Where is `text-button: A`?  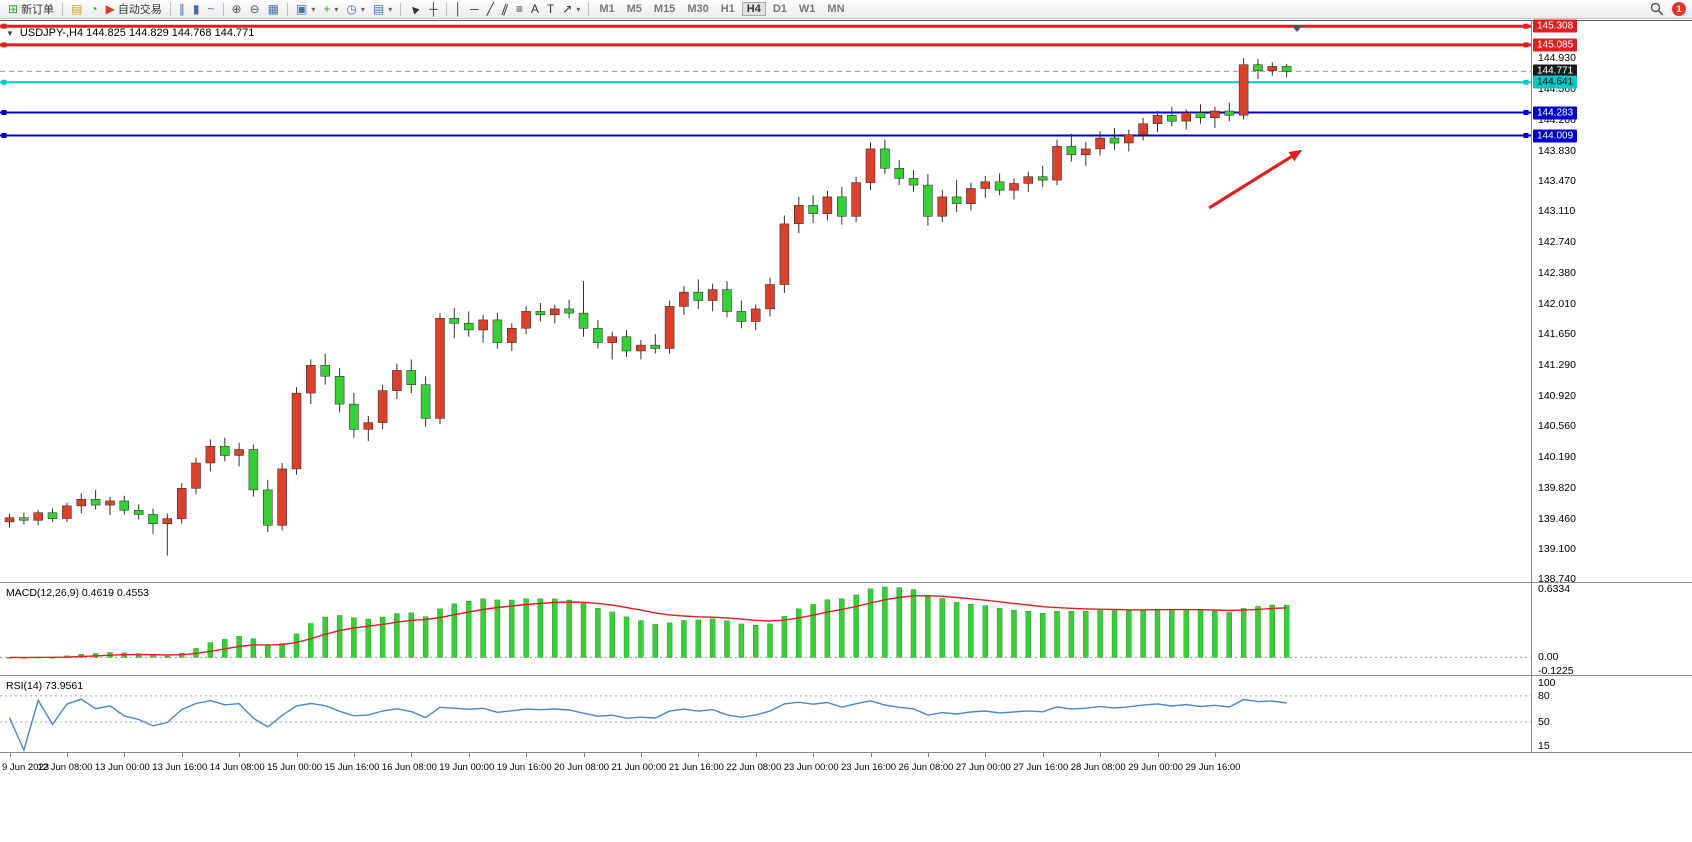 text-button: A is located at coordinates (535, 9).